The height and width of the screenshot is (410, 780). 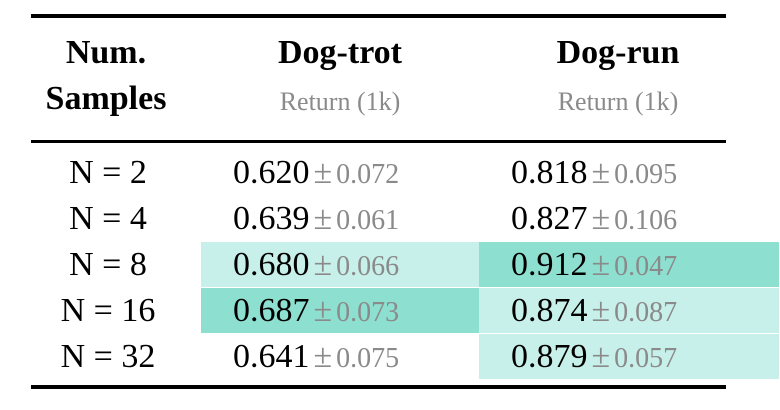 I want to click on num-samples-cell: N = 32, so click(x=108, y=356).